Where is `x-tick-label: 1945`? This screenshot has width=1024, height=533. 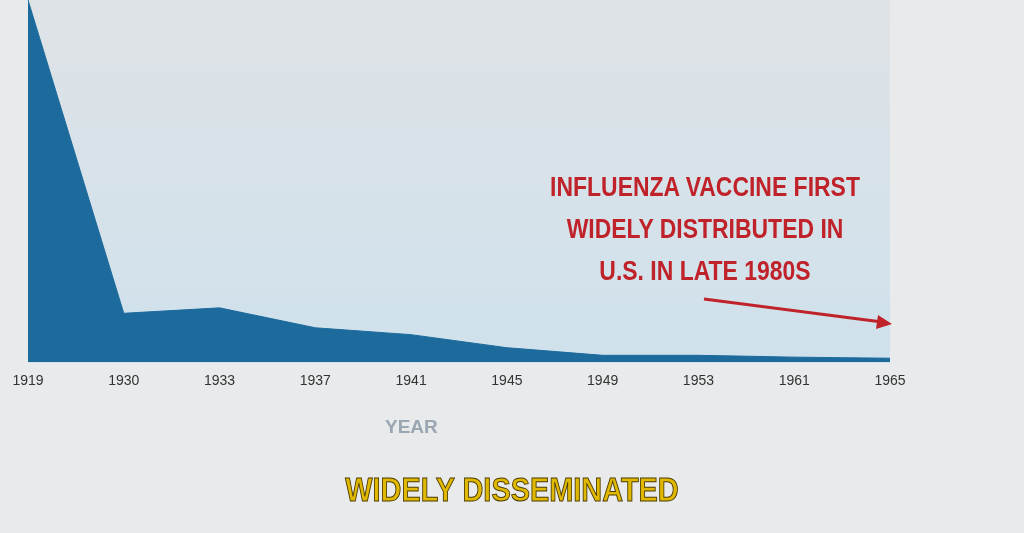
x-tick-label: 1945 is located at coordinates (507, 380).